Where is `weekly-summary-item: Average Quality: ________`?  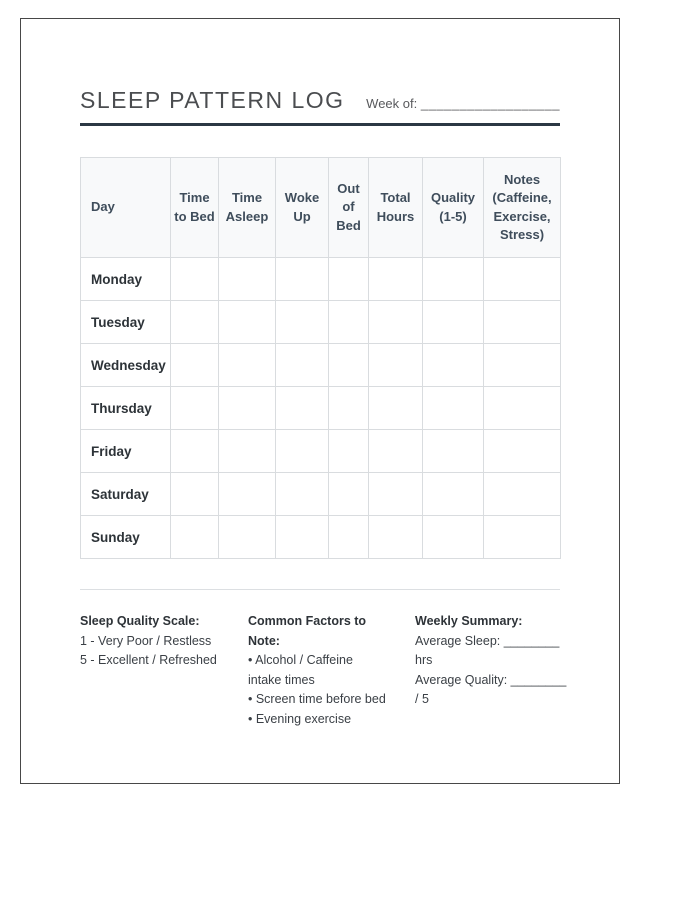 weekly-summary-item: Average Quality: ________ is located at coordinates (491, 679).